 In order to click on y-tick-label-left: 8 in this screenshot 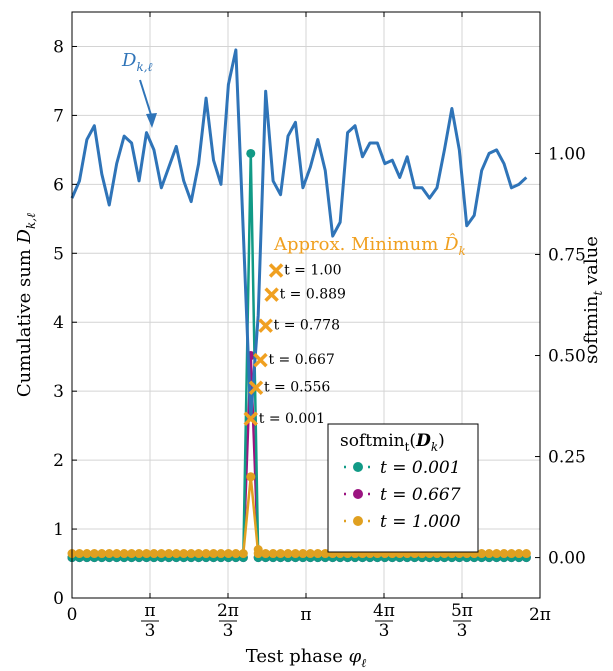, I will do `click(58, 47)`.